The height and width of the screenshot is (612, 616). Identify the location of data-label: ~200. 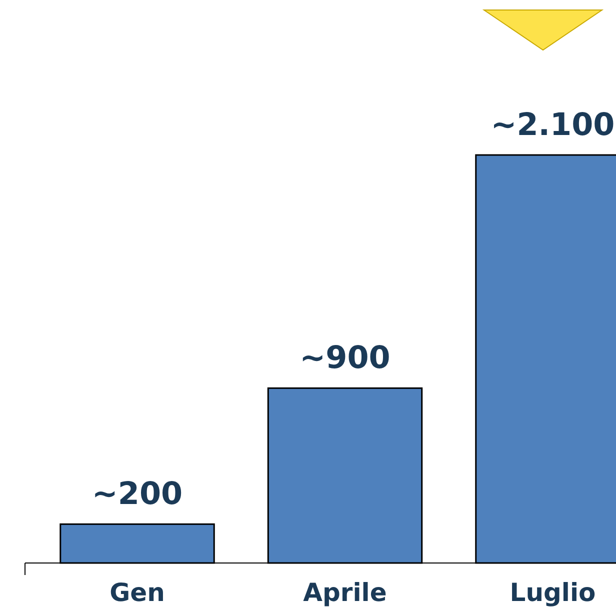
(137, 494).